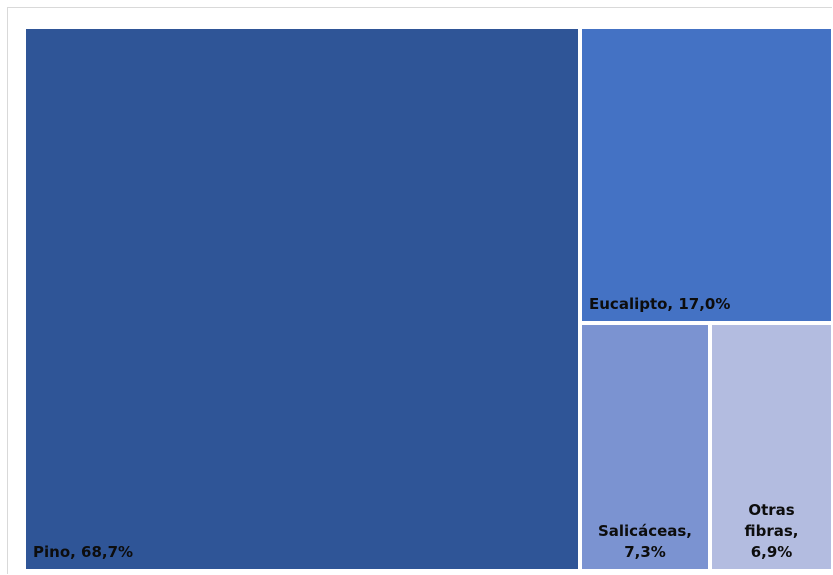 Image resolution: width=833 pixels, height=575 pixels. I want to click on treemap-label-eucalipto: Eucalipto, 17,0%, so click(659, 304).